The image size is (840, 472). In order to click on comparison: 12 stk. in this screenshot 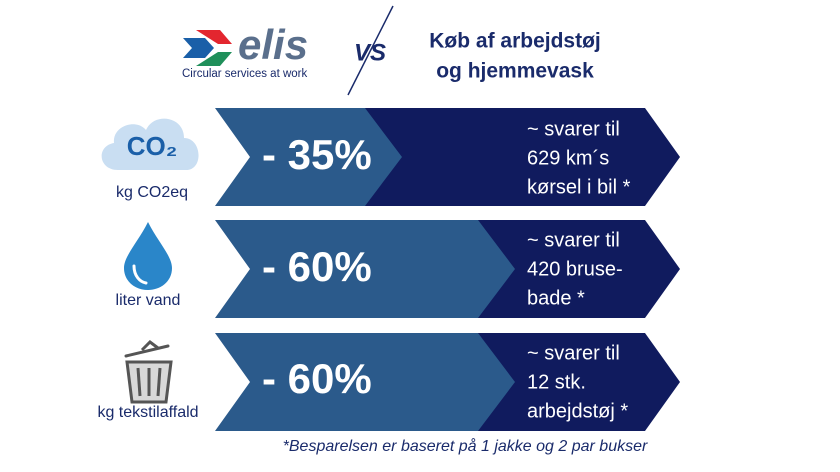, I will do `click(556, 382)`.